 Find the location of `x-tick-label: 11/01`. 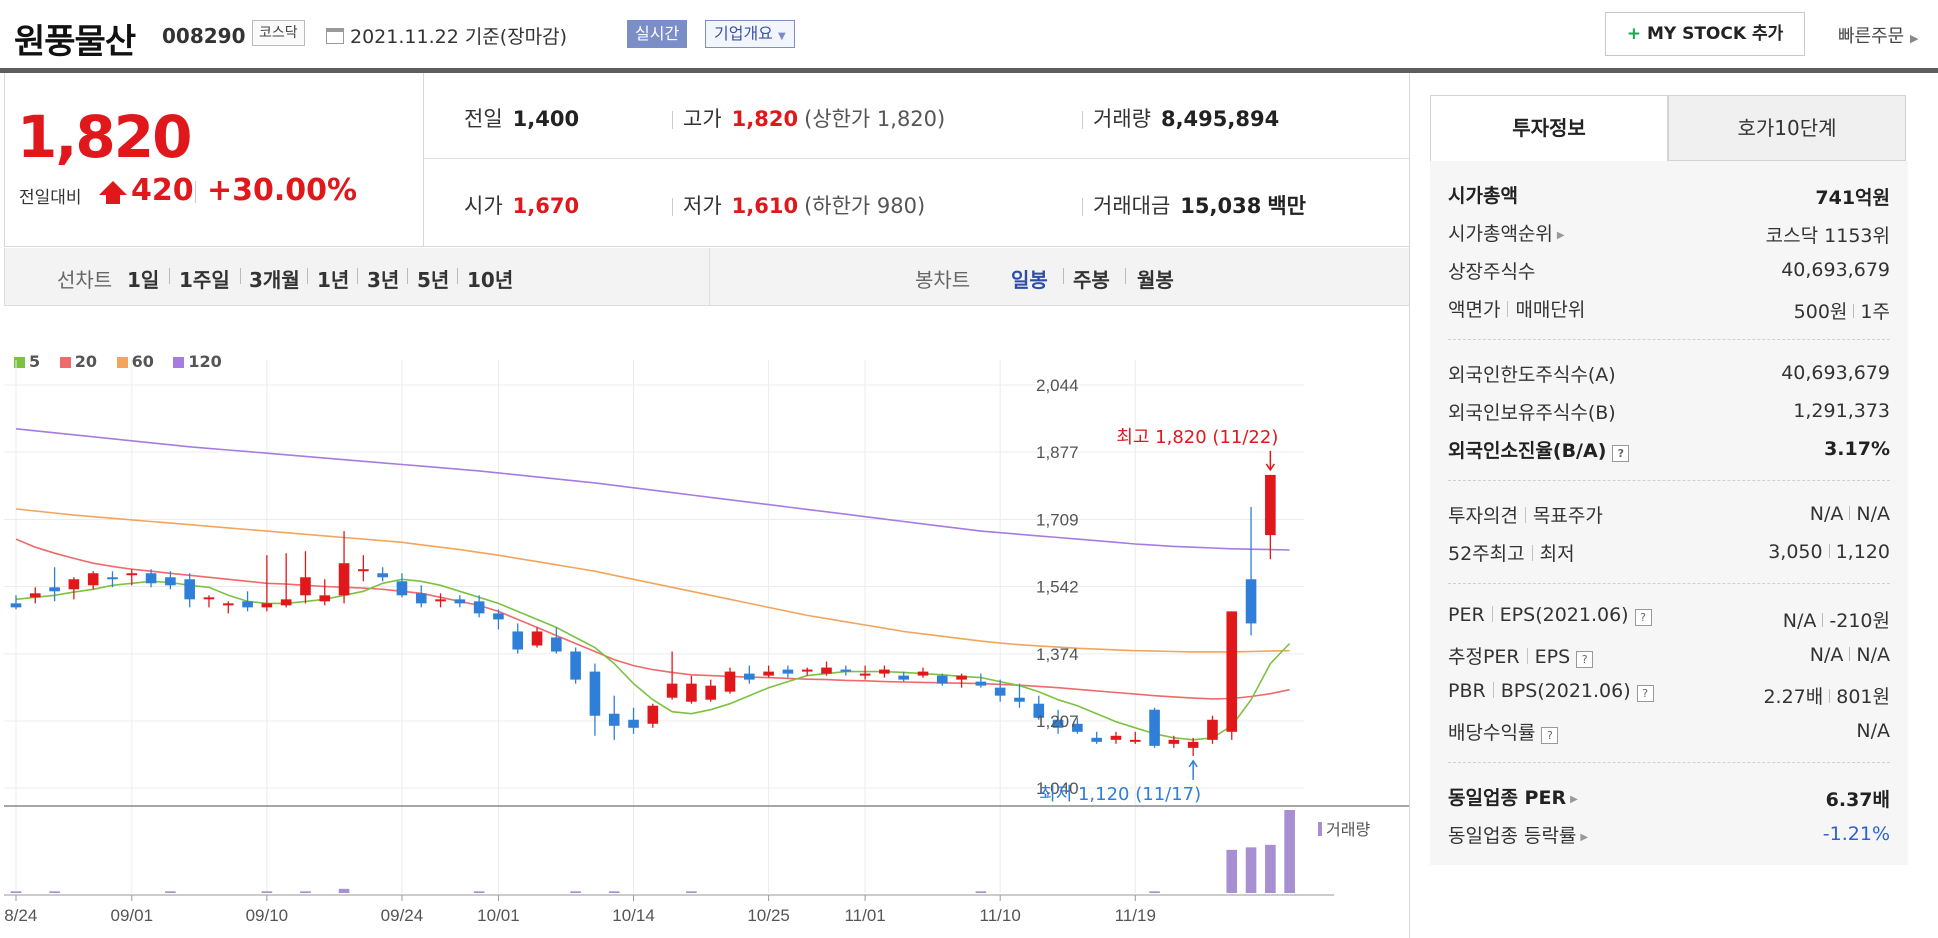

x-tick-label: 11/01 is located at coordinates (864, 915).